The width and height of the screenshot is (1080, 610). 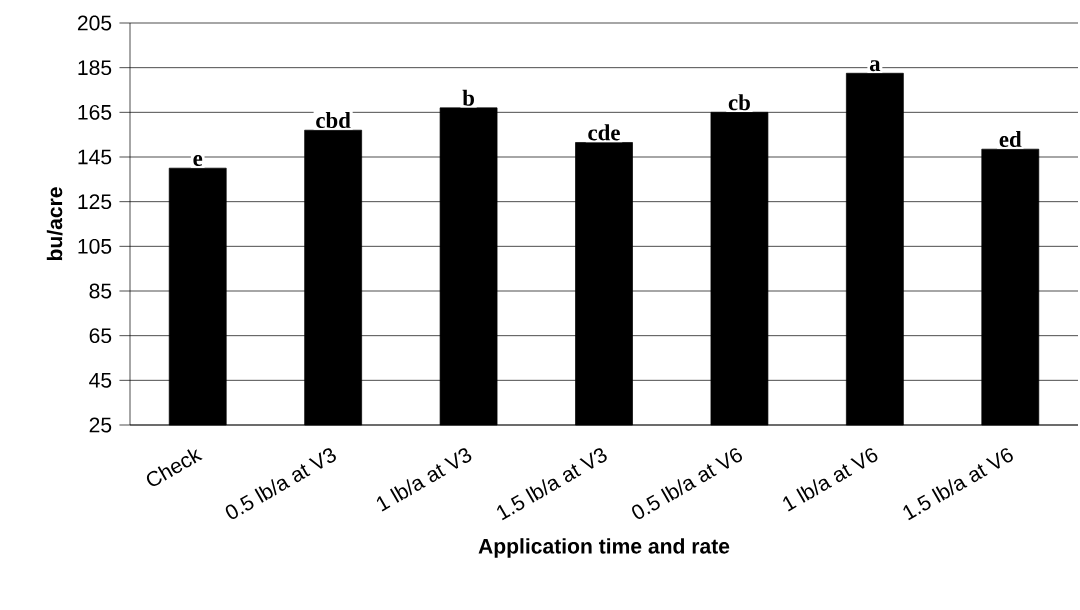 What do you see at coordinates (604, 548) in the screenshot?
I see `x-axis-title: Application time and rate` at bounding box center [604, 548].